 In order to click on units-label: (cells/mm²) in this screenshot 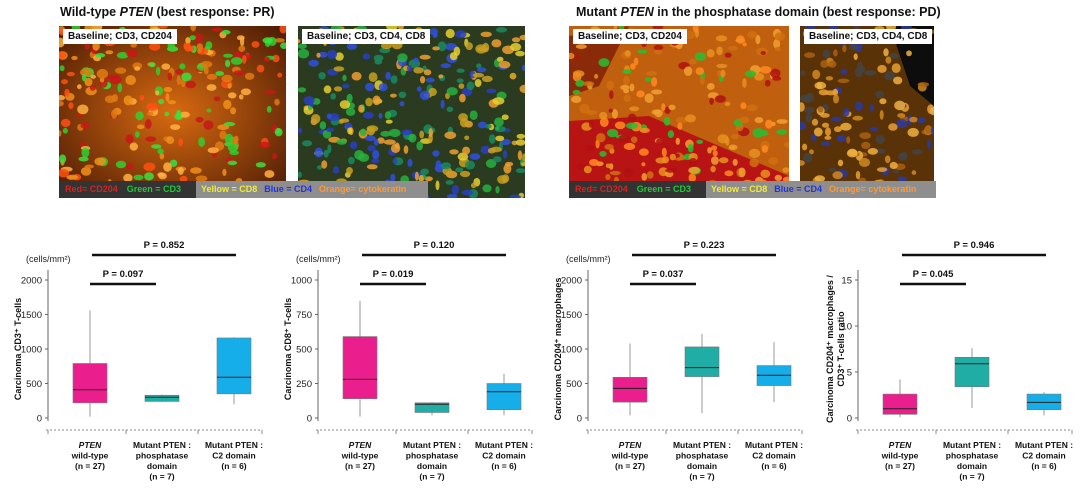, I will do `click(48, 259)`.